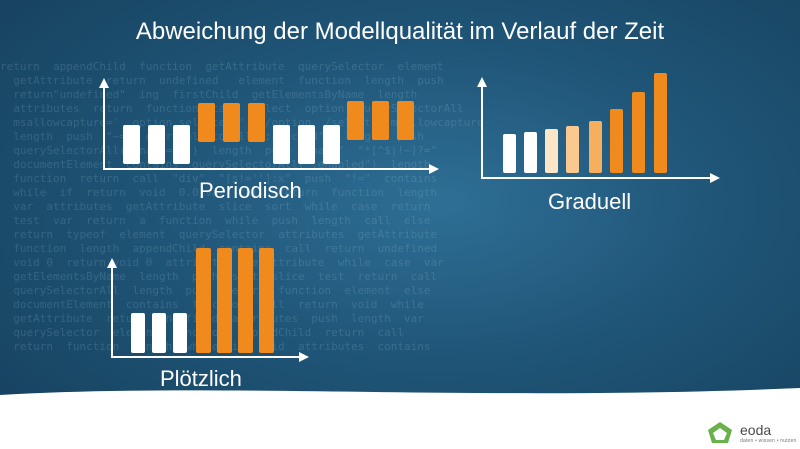 The width and height of the screenshot is (800, 449). What do you see at coordinates (720, 432) in the screenshot?
I see `eoda-logo-mark` at bounding box center [720, 432].